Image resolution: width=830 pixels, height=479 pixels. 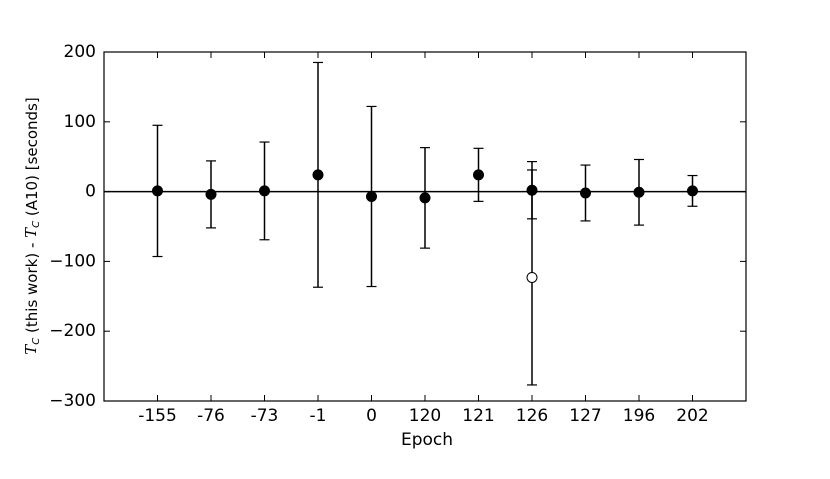 I want to click on y-tick-label: 0, so click(x=90, y=192).